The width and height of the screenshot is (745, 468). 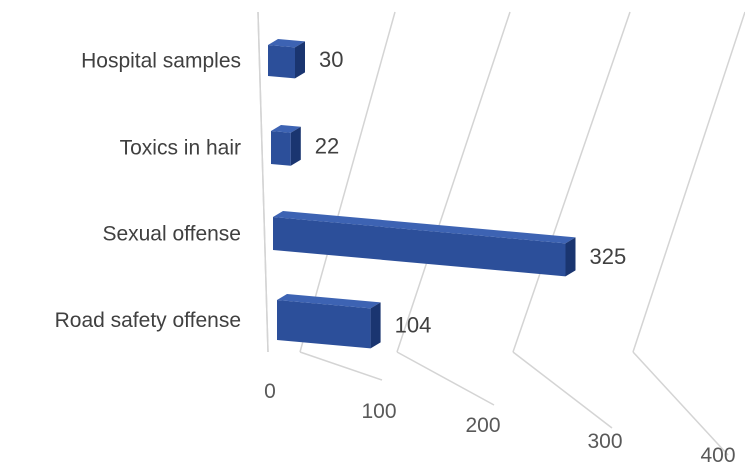 I want to click on x-tick-label-200: 200, so click(x=482, y=425).